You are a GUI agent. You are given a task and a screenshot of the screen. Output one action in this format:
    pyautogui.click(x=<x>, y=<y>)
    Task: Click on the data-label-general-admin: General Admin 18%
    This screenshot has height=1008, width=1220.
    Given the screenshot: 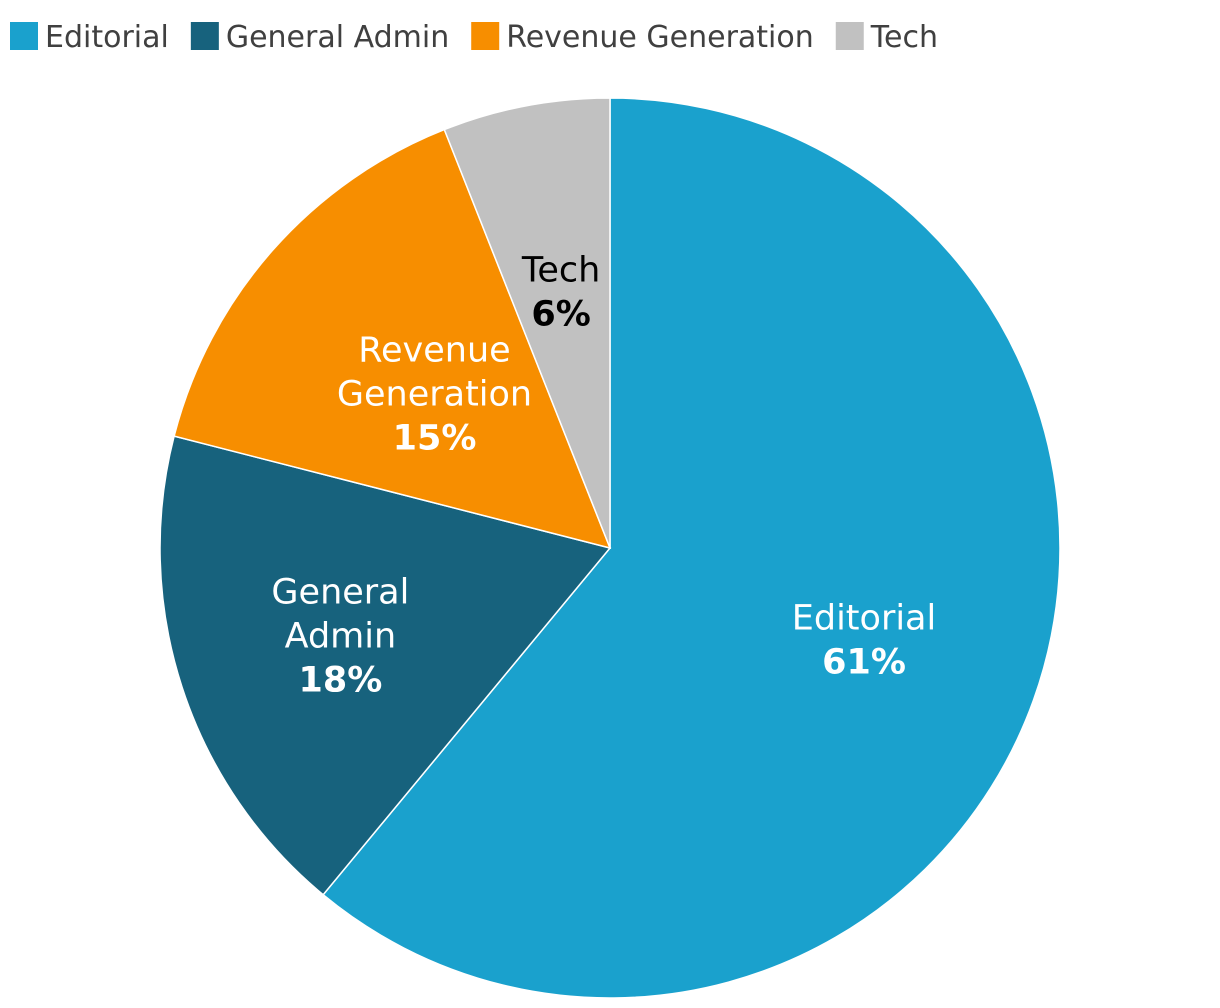 What is the action you would take?
    pyautogui.click(x=340, y=637)
    